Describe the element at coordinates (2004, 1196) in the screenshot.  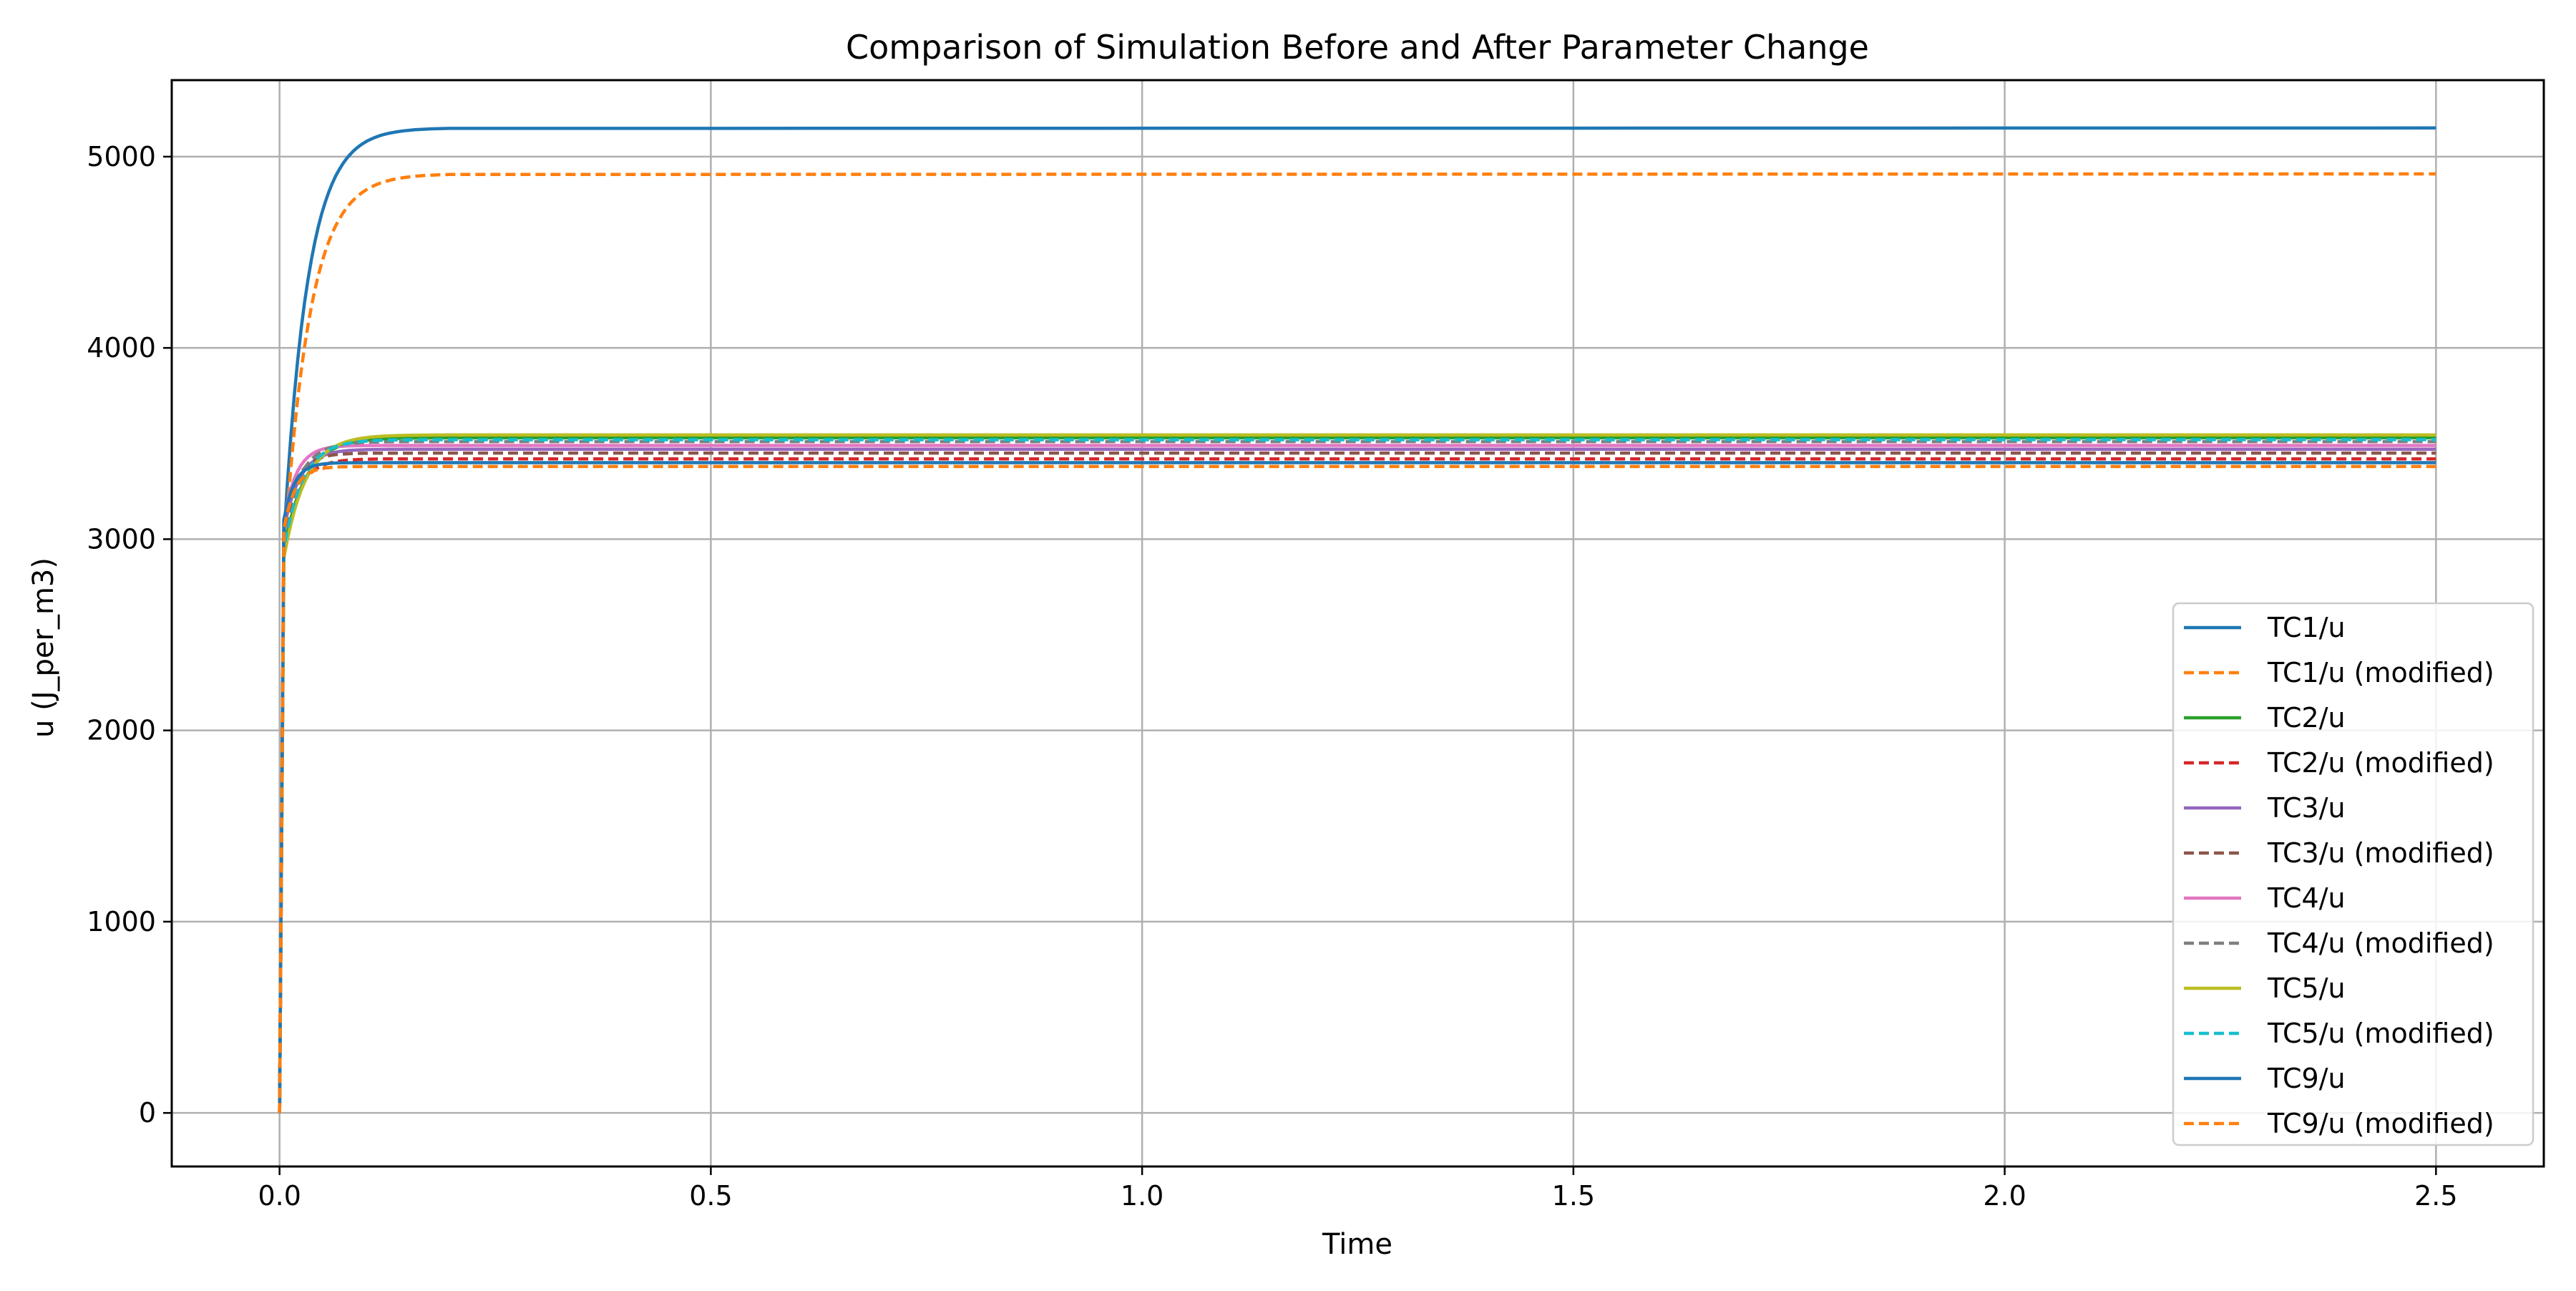
I see `x-tick-label: 2.0` at that location.